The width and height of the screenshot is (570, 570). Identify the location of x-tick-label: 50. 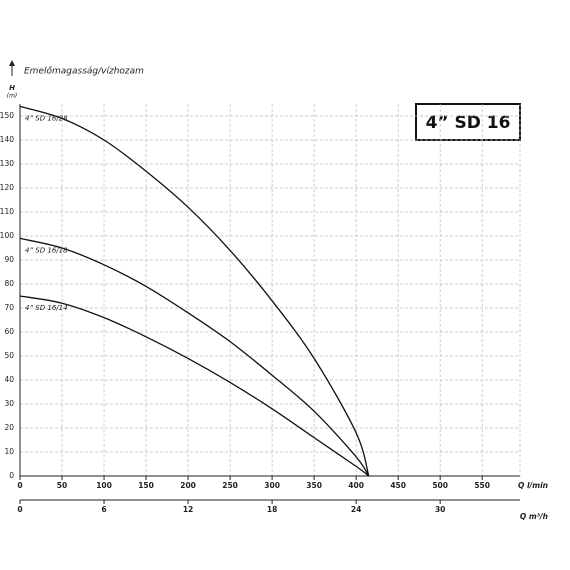
(62, 485).